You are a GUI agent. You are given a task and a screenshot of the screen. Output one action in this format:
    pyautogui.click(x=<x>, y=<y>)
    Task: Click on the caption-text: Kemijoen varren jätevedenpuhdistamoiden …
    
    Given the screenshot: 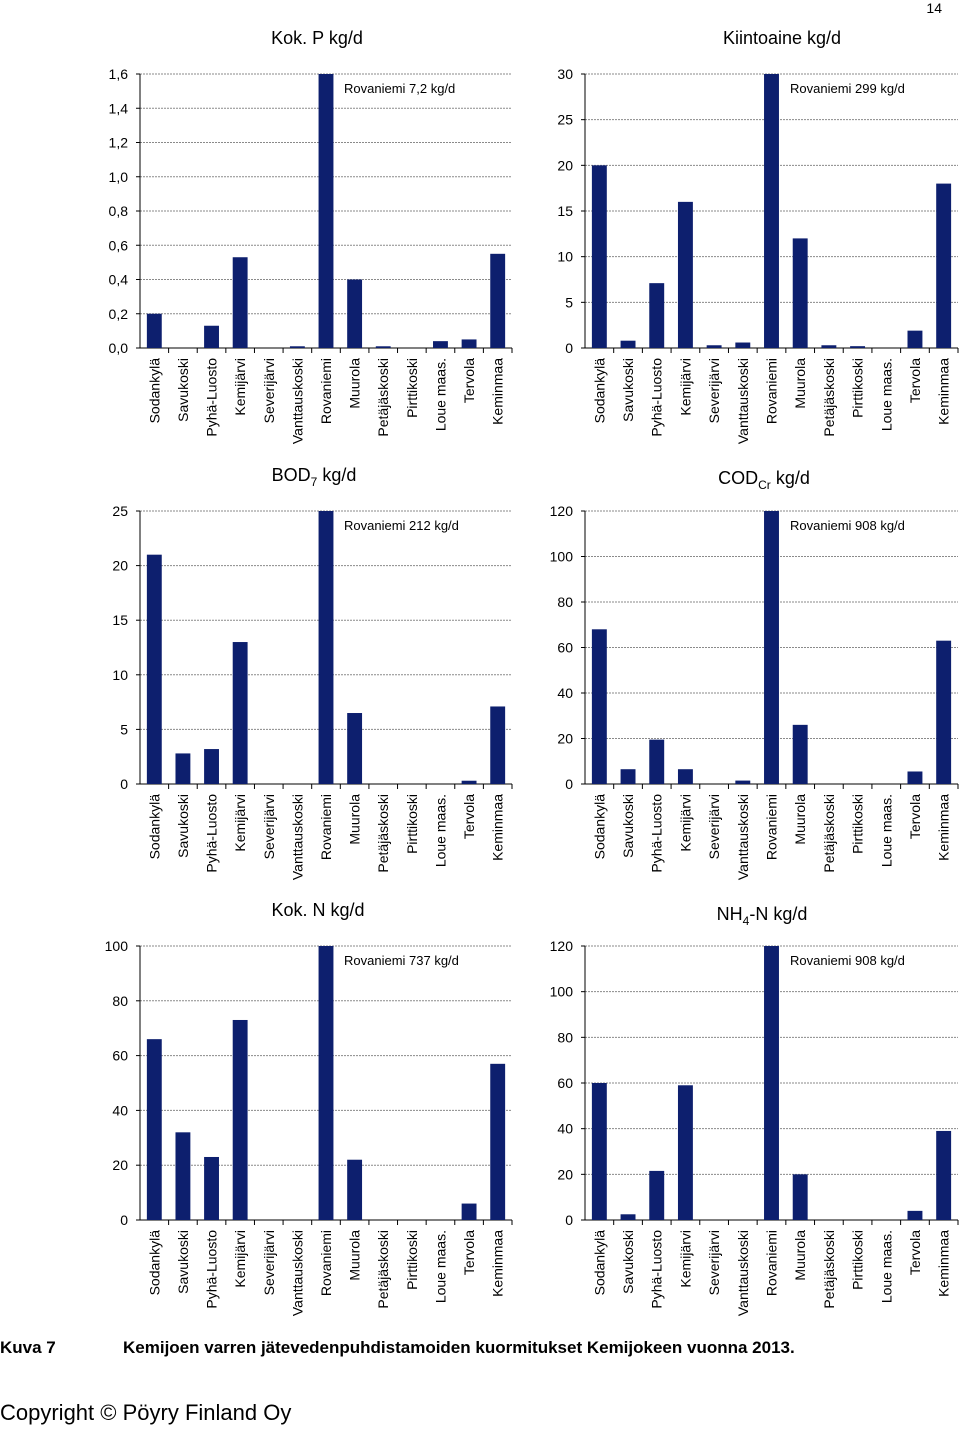 What is the action you would take?
    pyautogui.click(x=459, y=1347)
    